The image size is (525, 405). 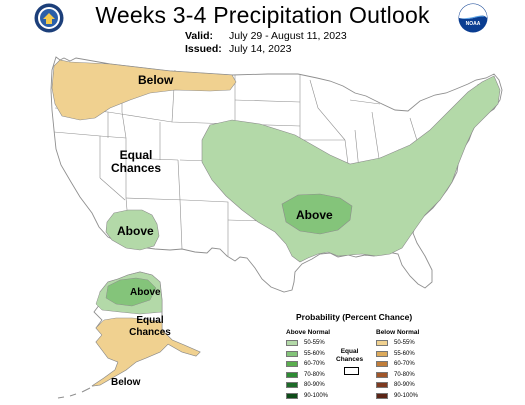 What do you see at coordinates (126, 382) in the screenshot?
I see `label-below-alaska: Below` at bounding box center [126, 382].